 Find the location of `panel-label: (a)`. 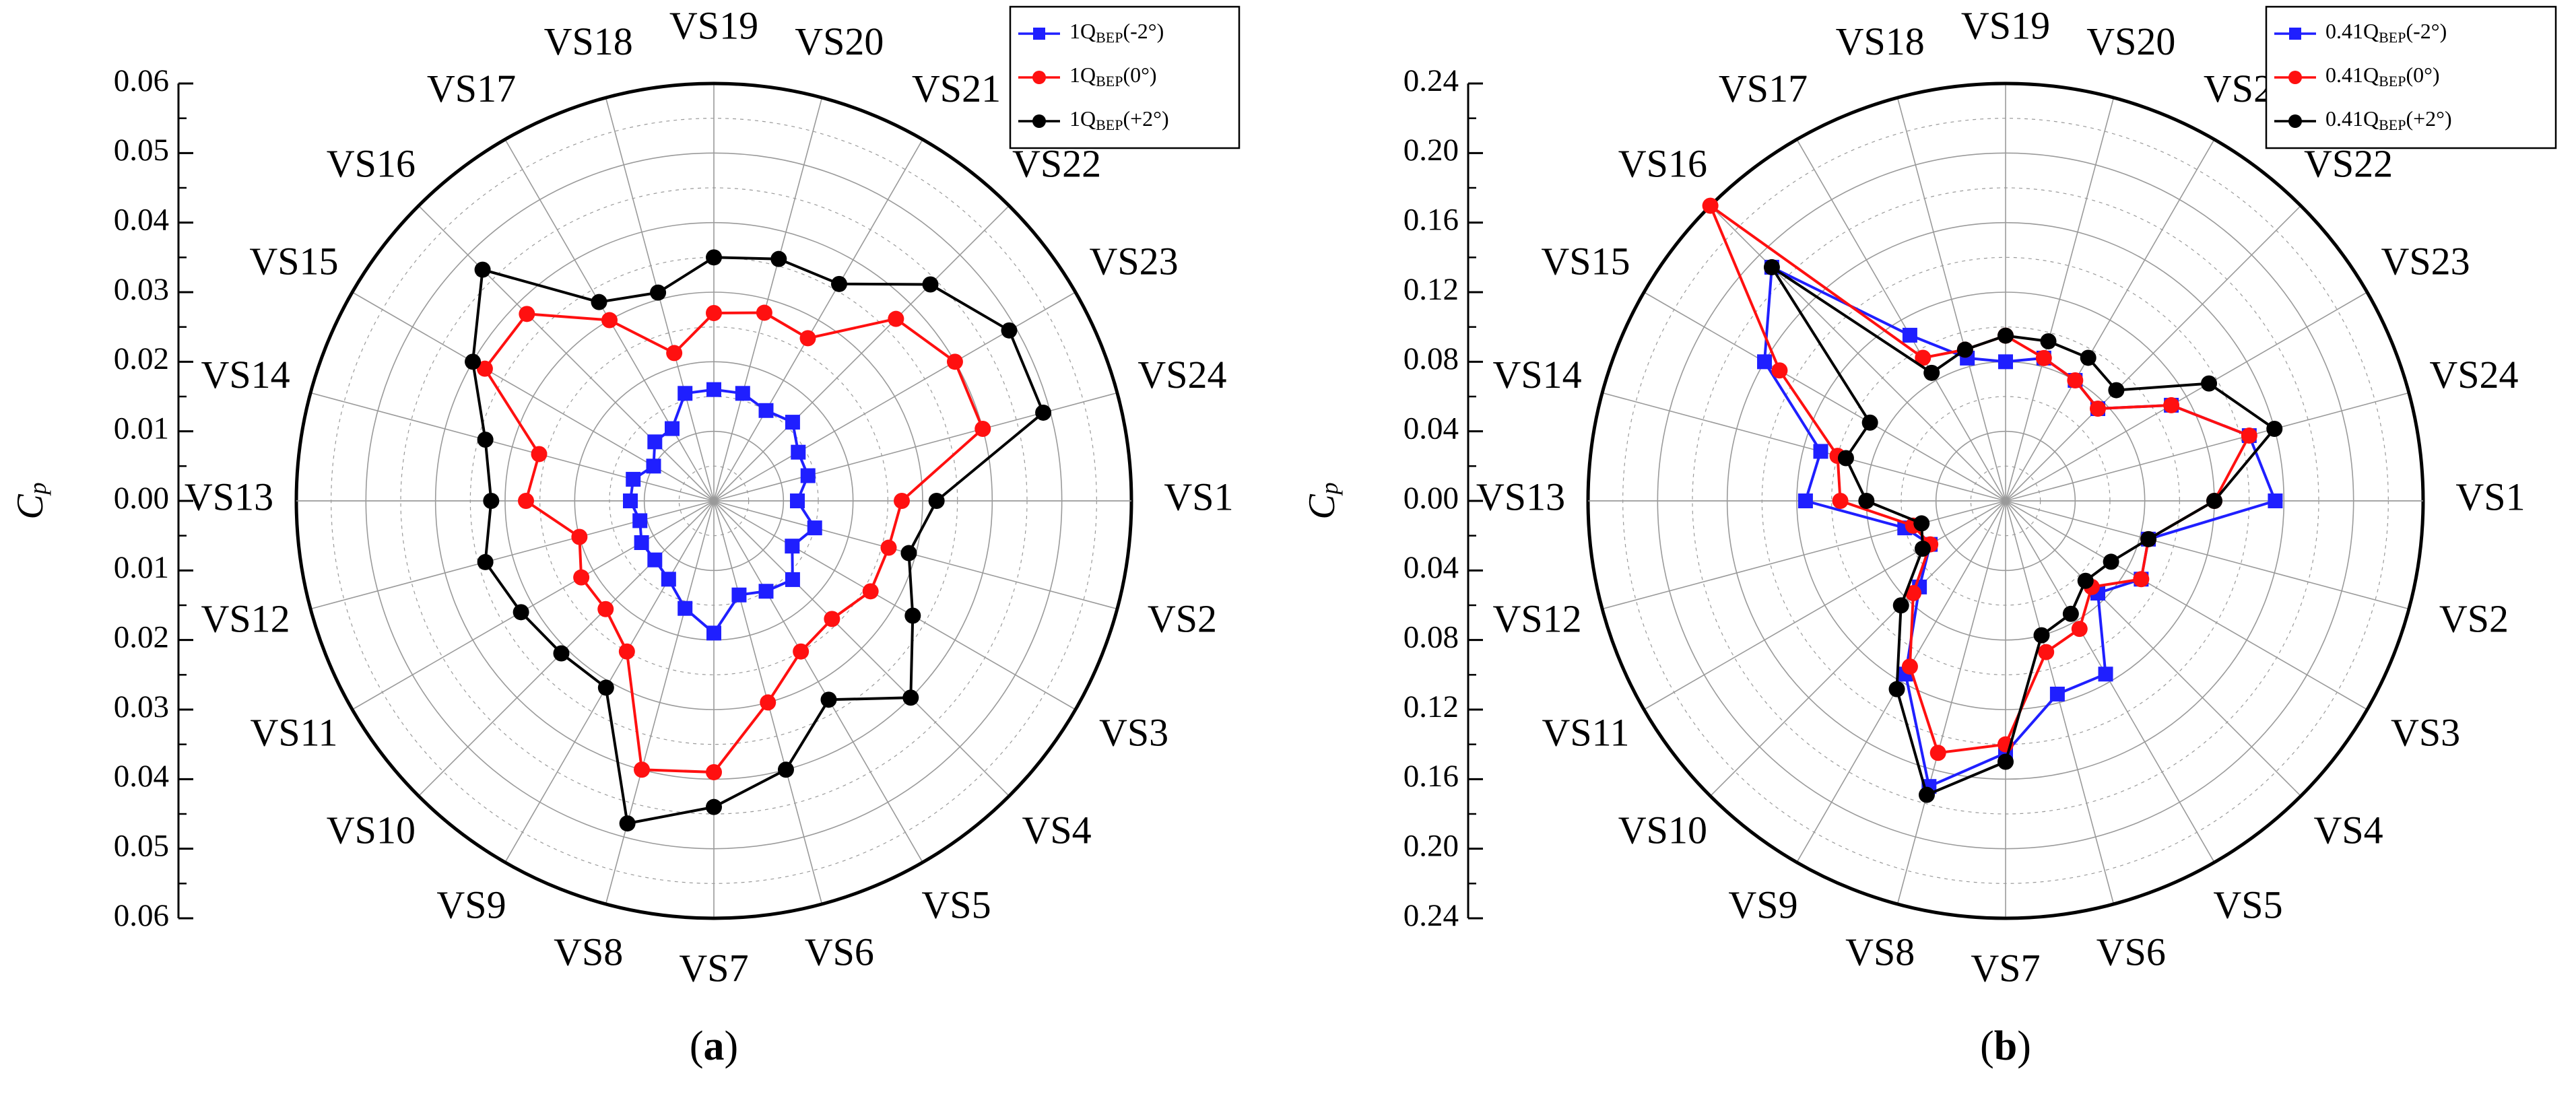

panel-label: (a) is located at coordinates (714, 1046).